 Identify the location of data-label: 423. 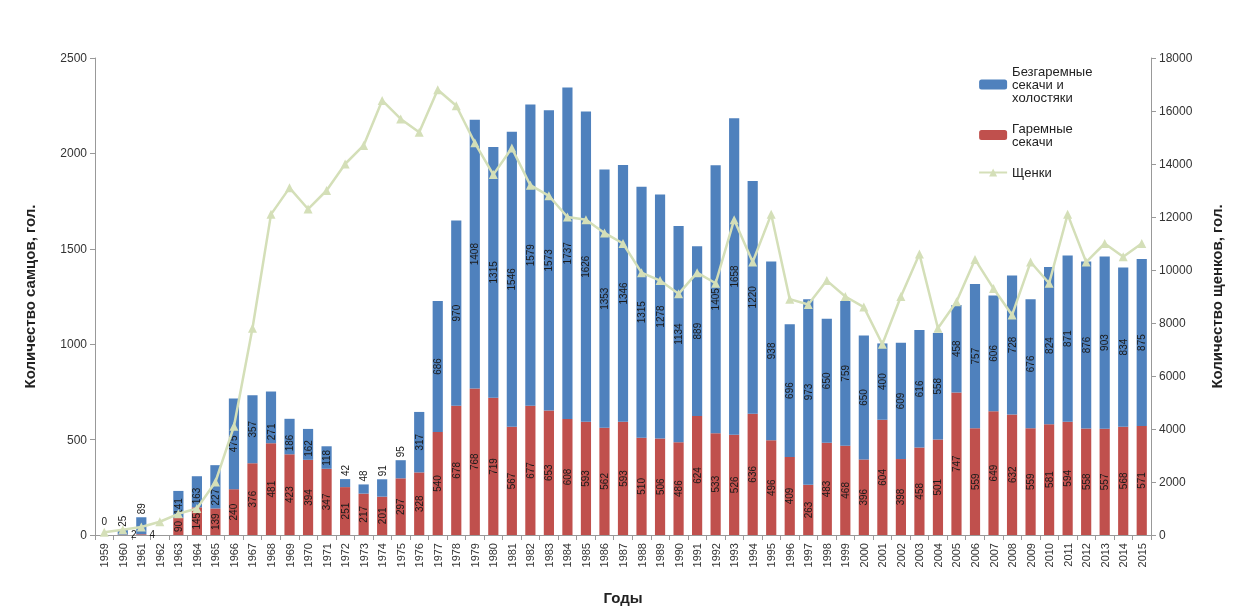
(290, 494).